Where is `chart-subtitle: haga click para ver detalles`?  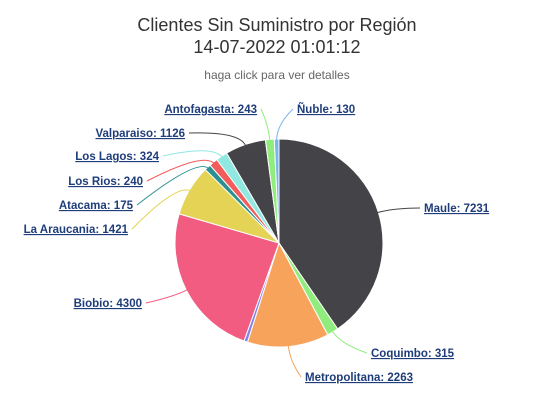
chart-subtitle: haga click para ver detalles is located at coordinates (277, 75).